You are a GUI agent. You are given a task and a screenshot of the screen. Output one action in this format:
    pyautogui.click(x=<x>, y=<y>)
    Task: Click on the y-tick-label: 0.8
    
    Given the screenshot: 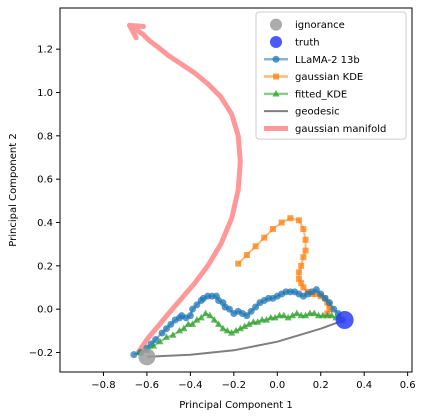 What is the action you would take?
    pyautogui.click(x=45, y=136)
    